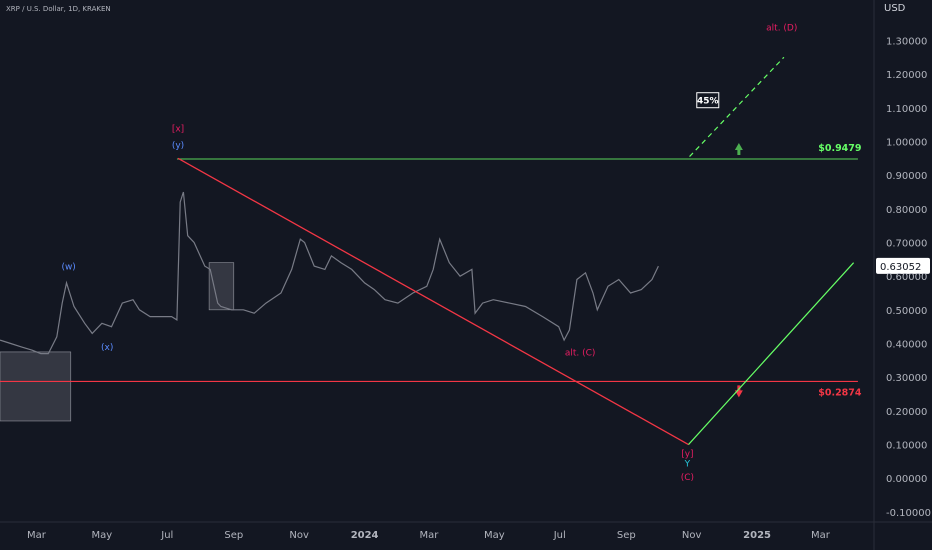 The image size is (932, 550). What do you see at coordinates (580, 353) in the screenshot?
I see `wave-label-alt-c: alt. (C)` at bounding box center [580, 353].